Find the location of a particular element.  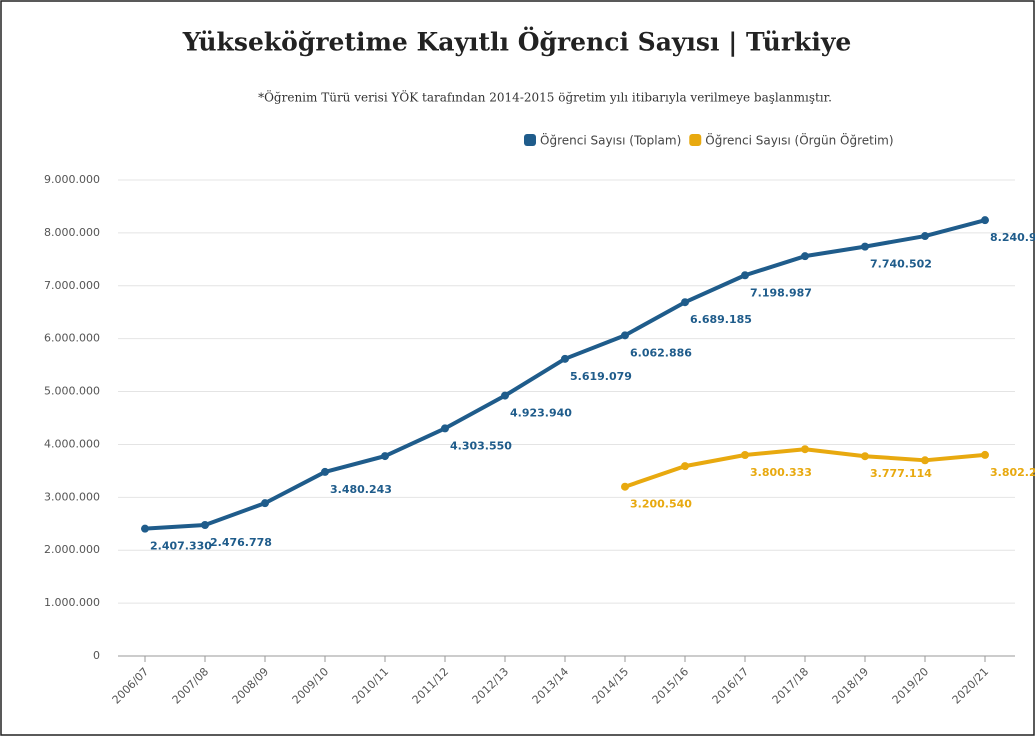

y-tick-label: 6.000.000 is located at coordinates (72, 338).